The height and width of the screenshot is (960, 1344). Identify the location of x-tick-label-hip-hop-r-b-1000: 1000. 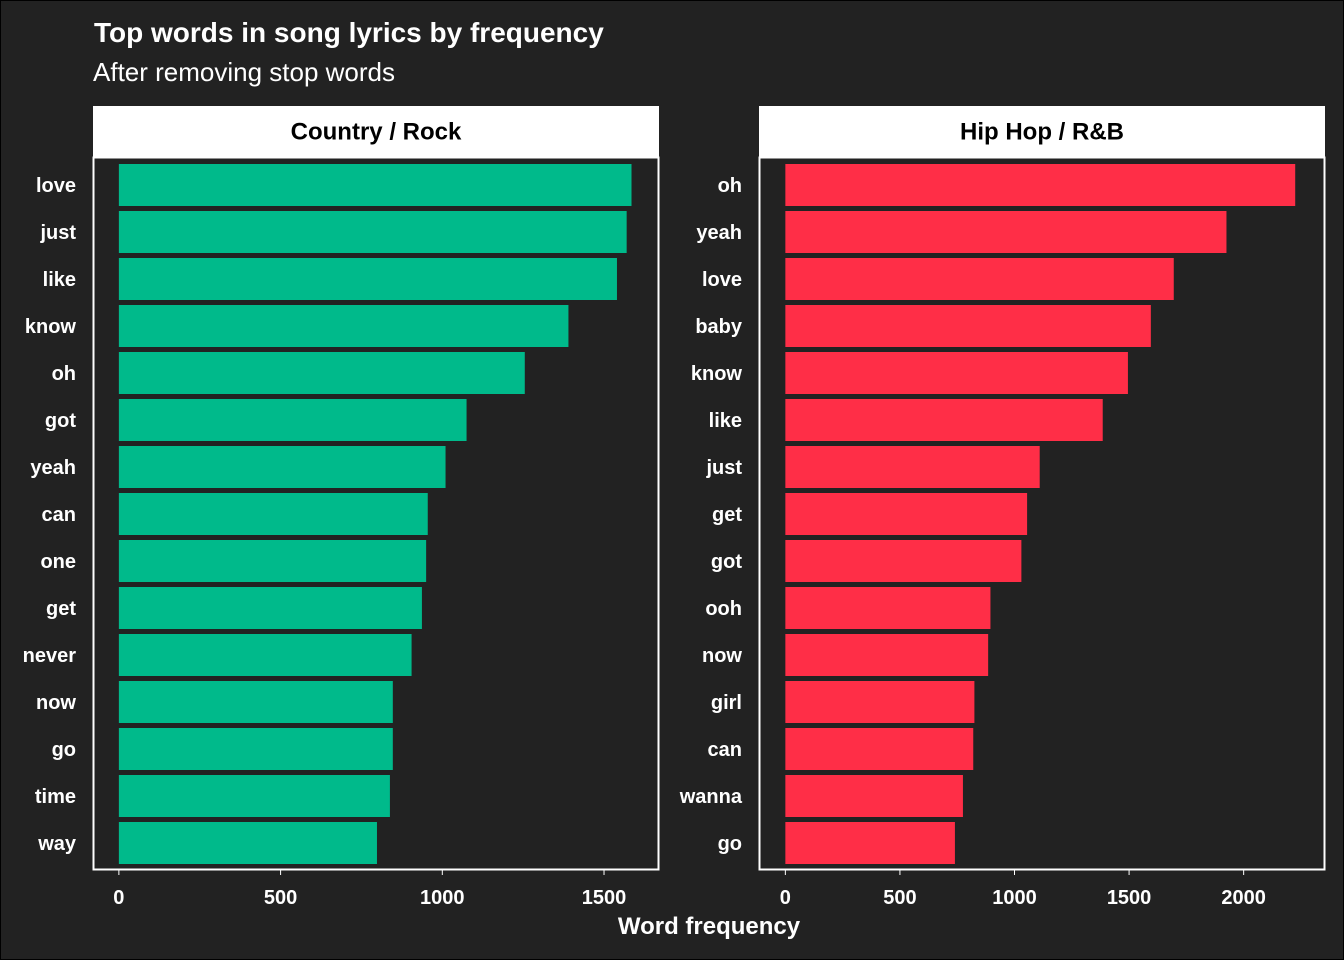
(1014, 898).